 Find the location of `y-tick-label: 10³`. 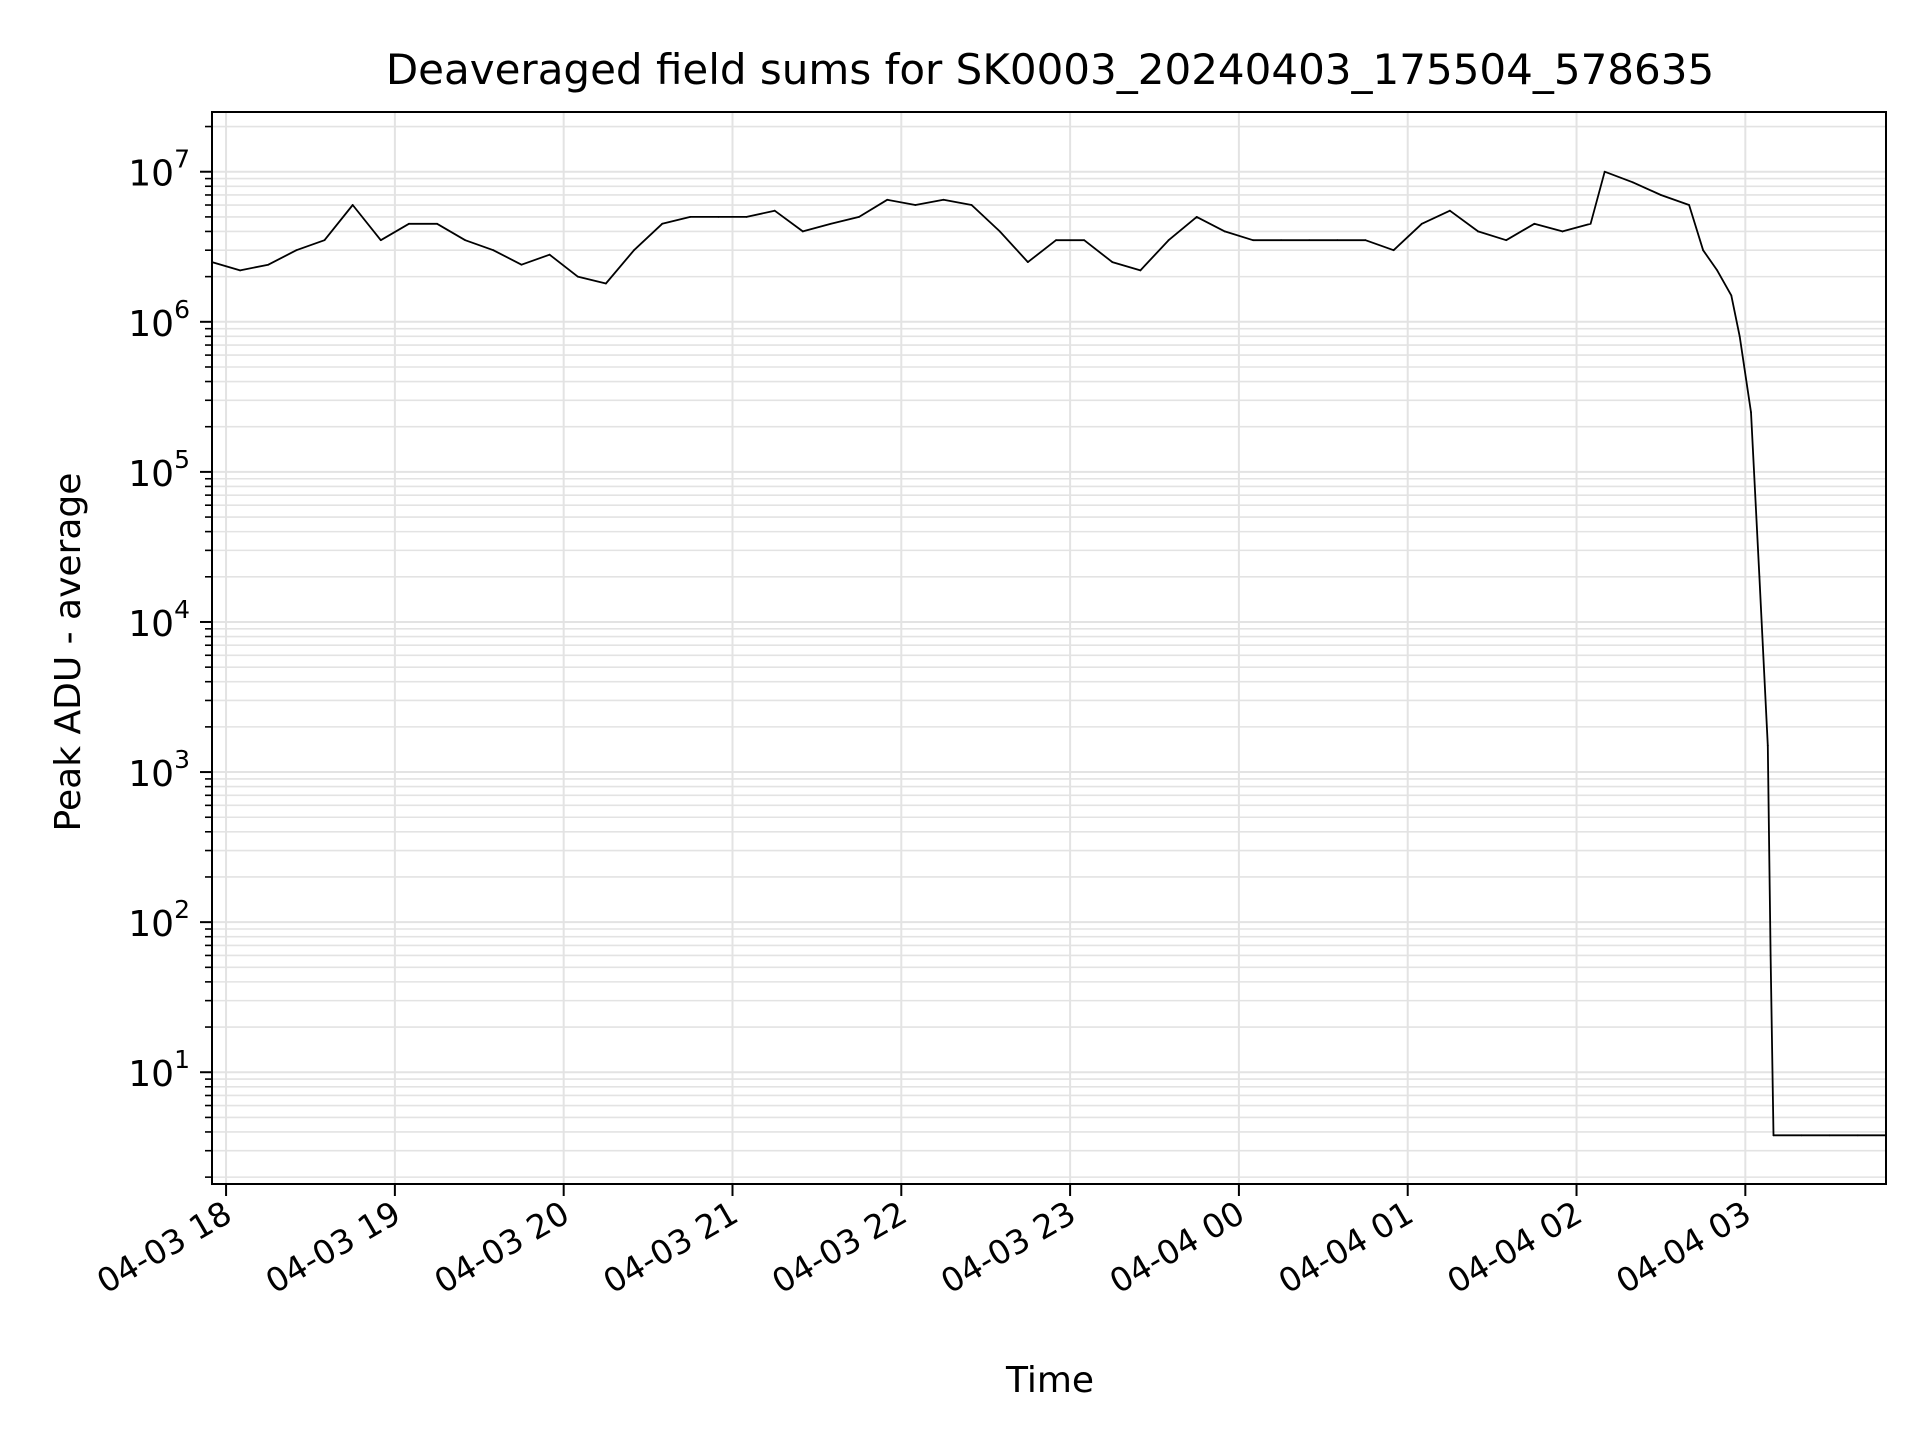

y-tick-label: 10³ is located at coordinates (159, 770).